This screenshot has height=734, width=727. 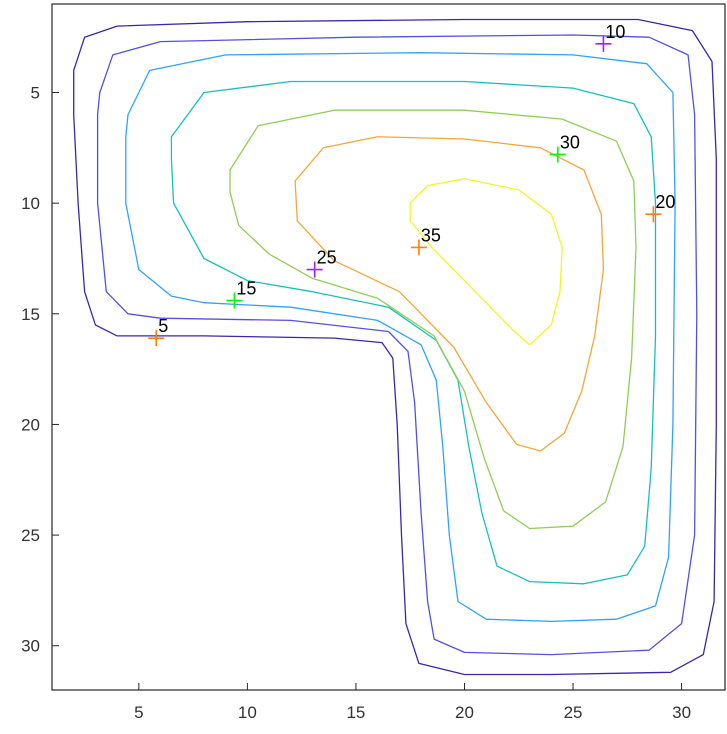 What do you see at coordinates (30, 203) in the screenshot?
I see `y-tick-label-10: 10` at bounding box center [30, 203].